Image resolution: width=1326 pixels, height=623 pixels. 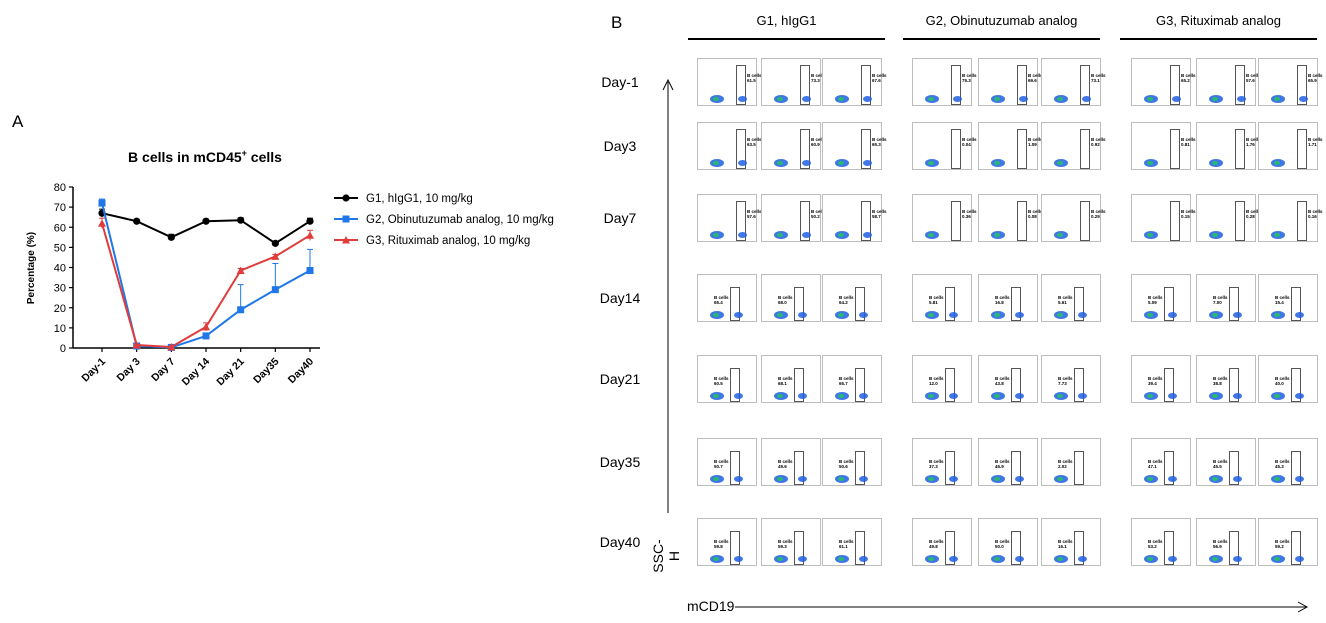 What do you see at coordinates (1290, 146) in the screenshot?
I see `flow-plot: B cells 1.71` at bounding box center [1290, 146].